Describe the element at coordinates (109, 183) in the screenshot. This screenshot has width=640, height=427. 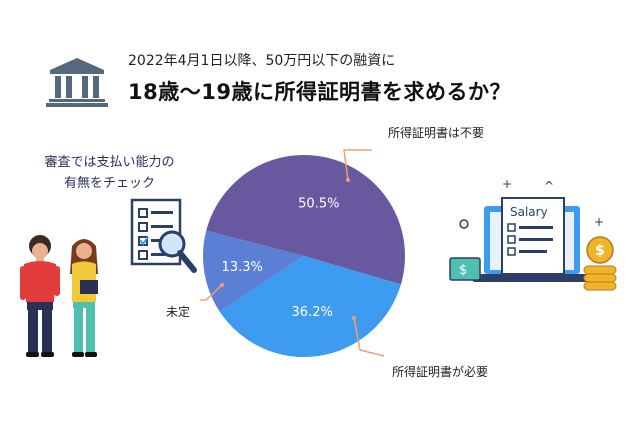
I see `screening-note-line2: 有無をチェック` at that location.